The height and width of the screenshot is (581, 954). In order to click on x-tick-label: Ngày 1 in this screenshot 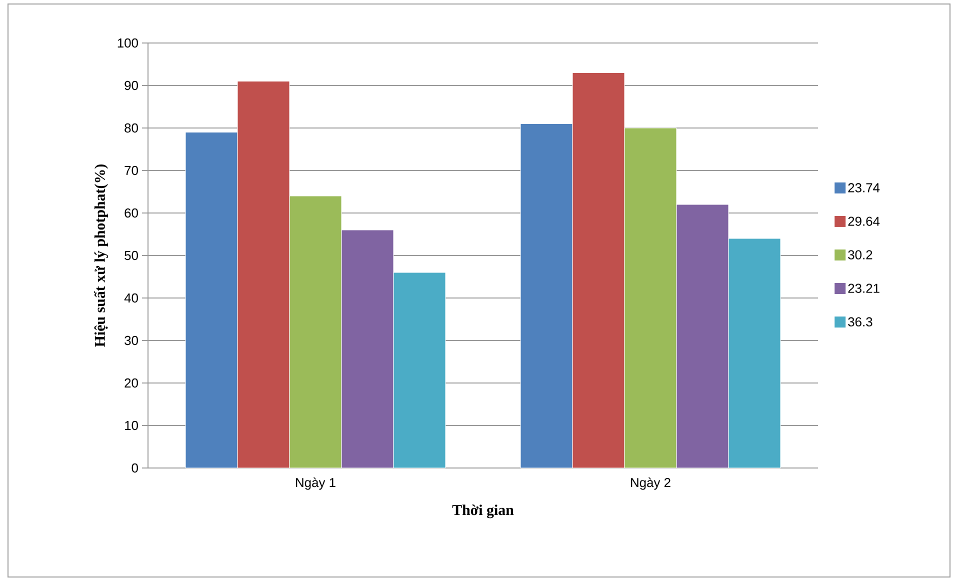, I will do `click(316, 484)`.